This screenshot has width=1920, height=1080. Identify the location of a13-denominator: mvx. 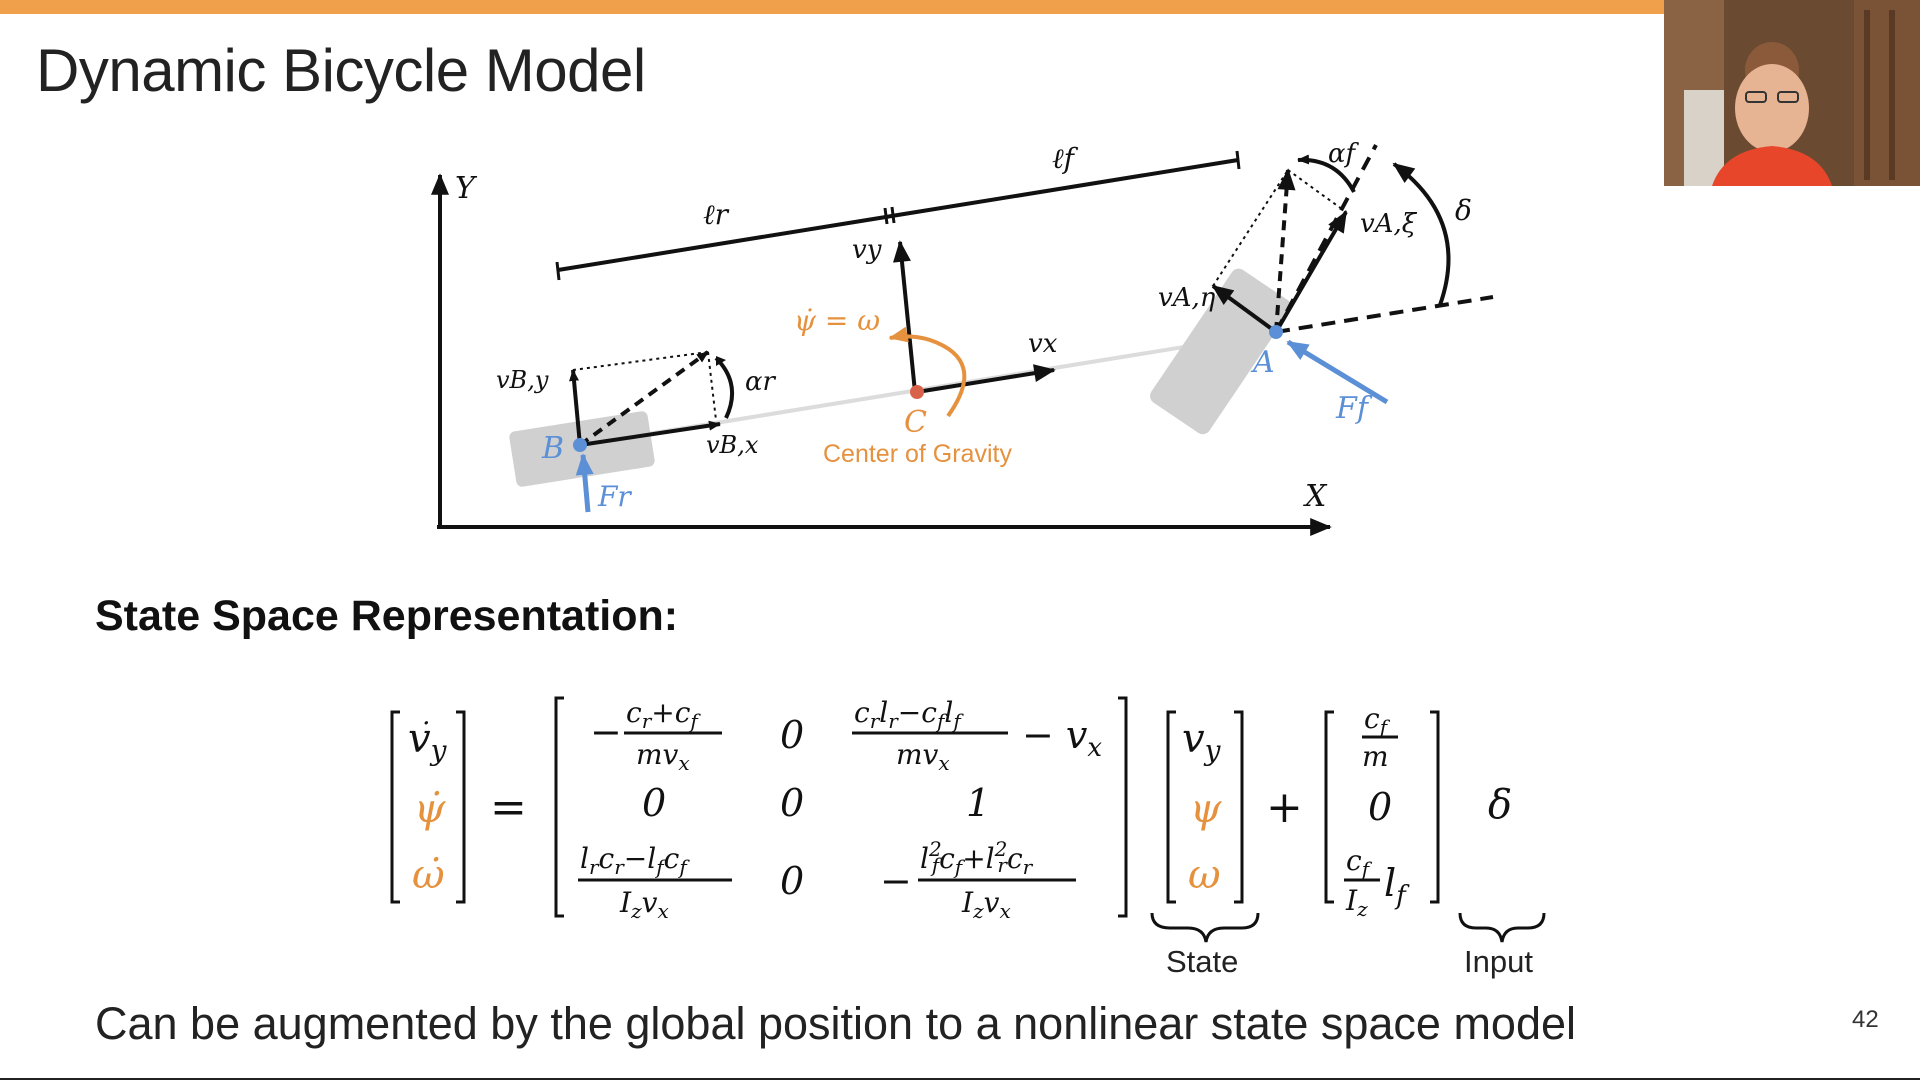
(923, 756).